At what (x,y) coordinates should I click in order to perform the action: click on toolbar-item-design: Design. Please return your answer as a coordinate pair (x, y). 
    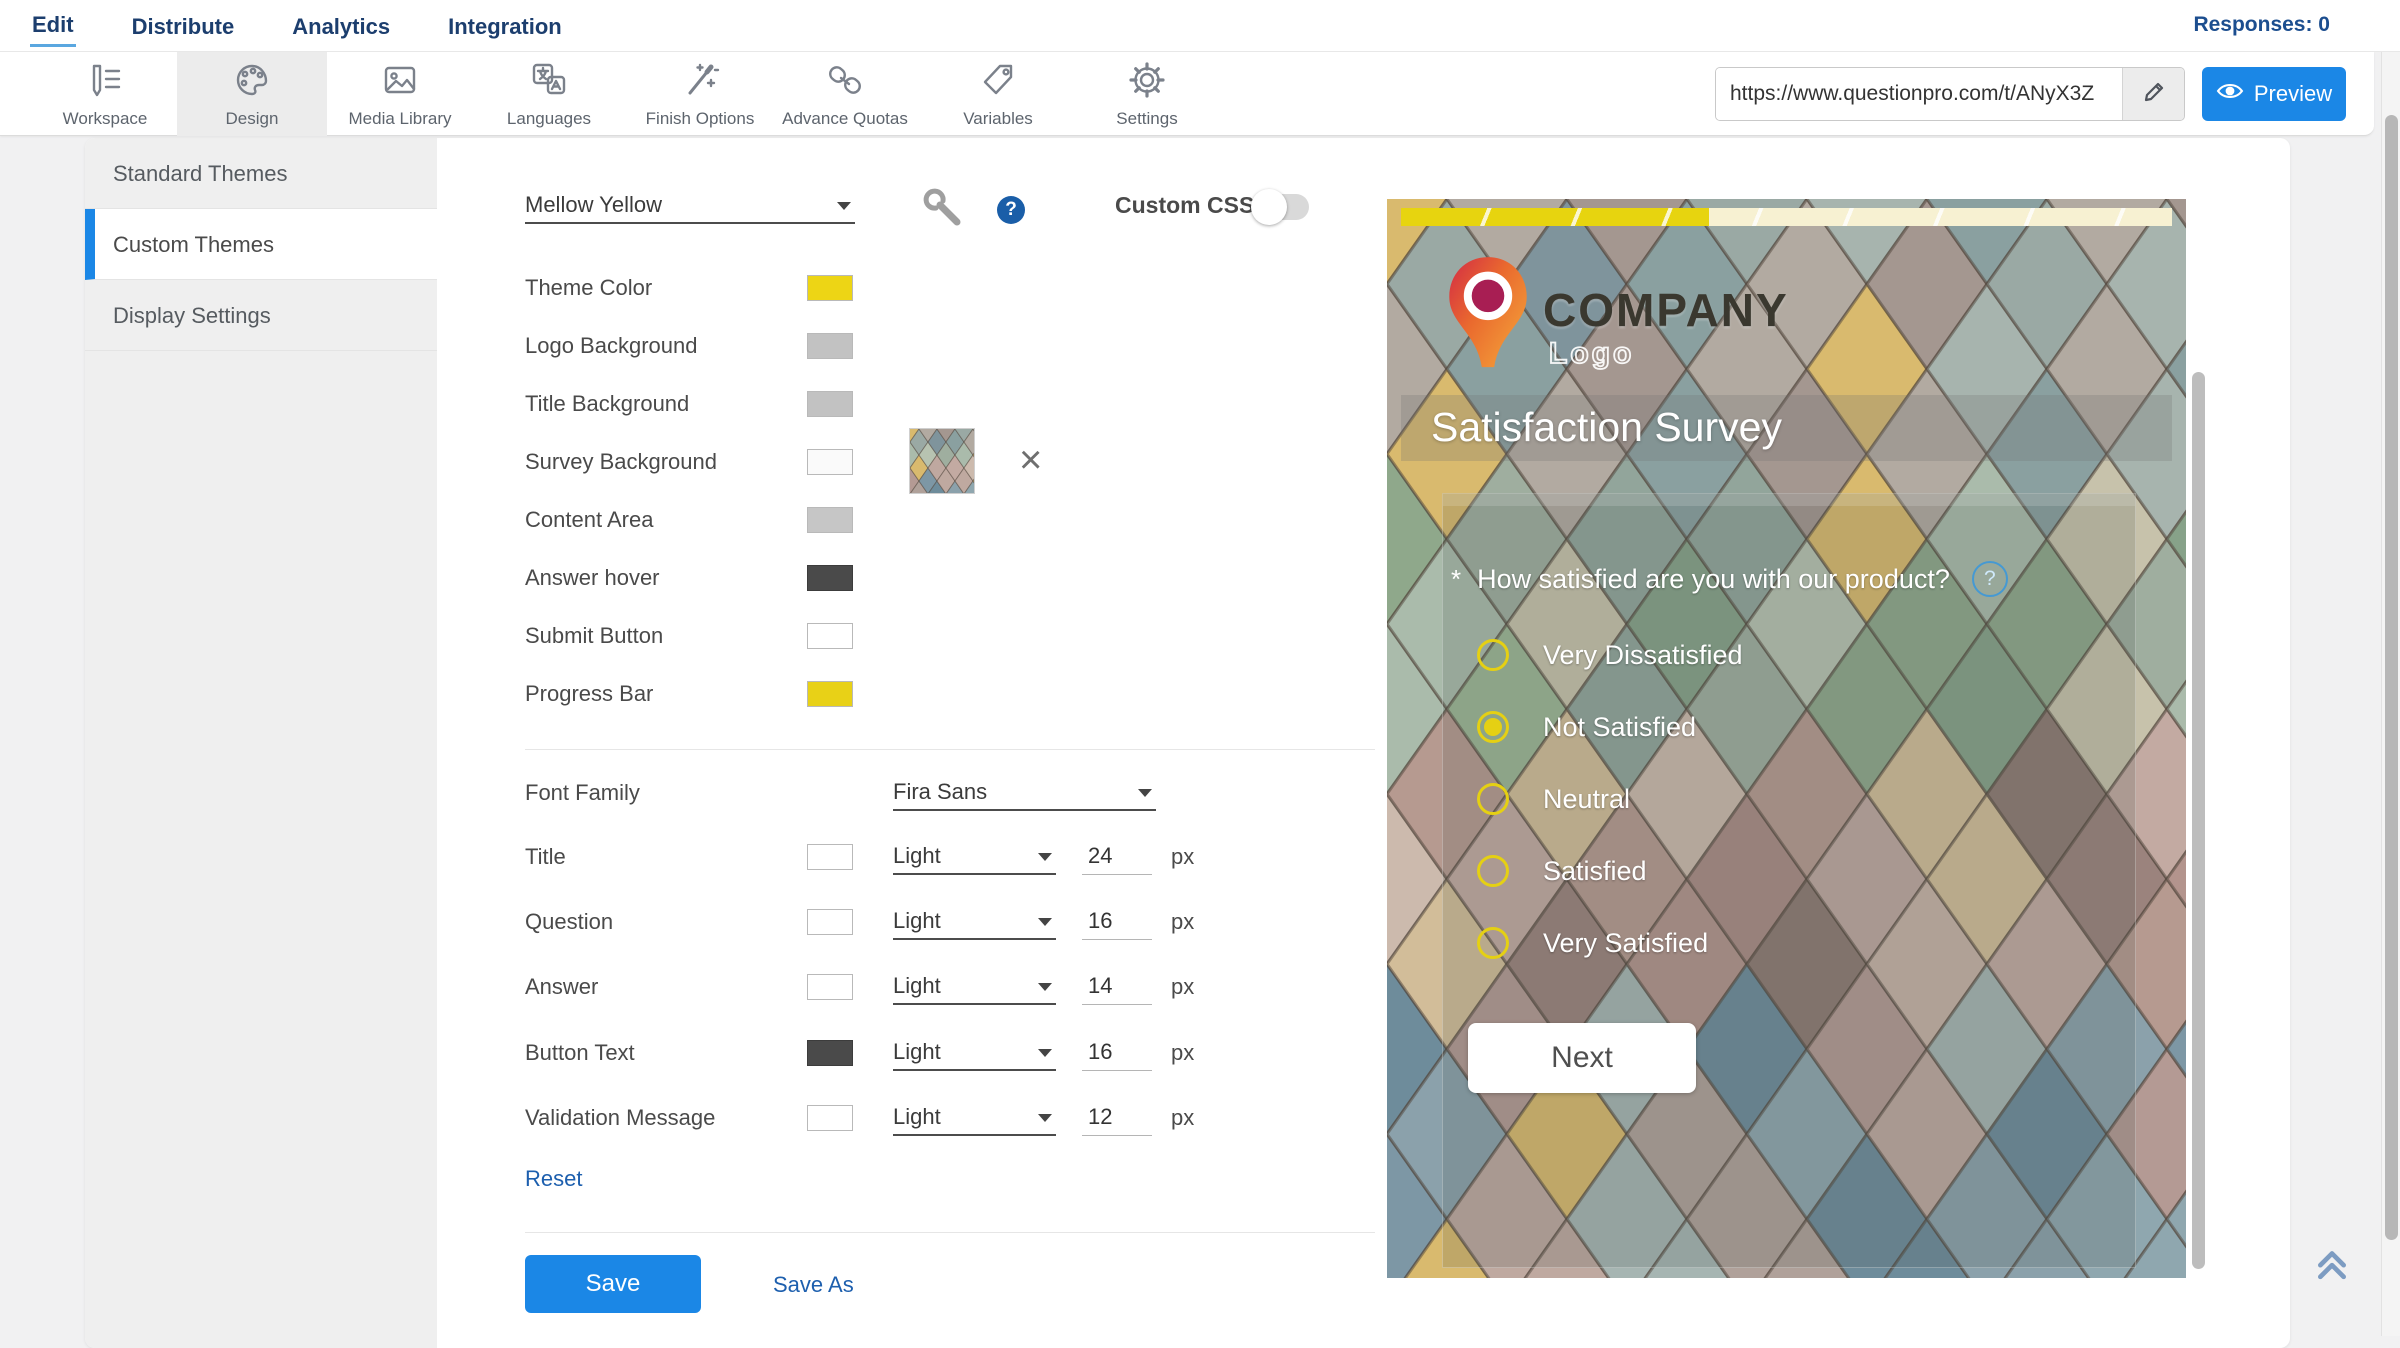
    Looking at the image, I should click on (252, 94).